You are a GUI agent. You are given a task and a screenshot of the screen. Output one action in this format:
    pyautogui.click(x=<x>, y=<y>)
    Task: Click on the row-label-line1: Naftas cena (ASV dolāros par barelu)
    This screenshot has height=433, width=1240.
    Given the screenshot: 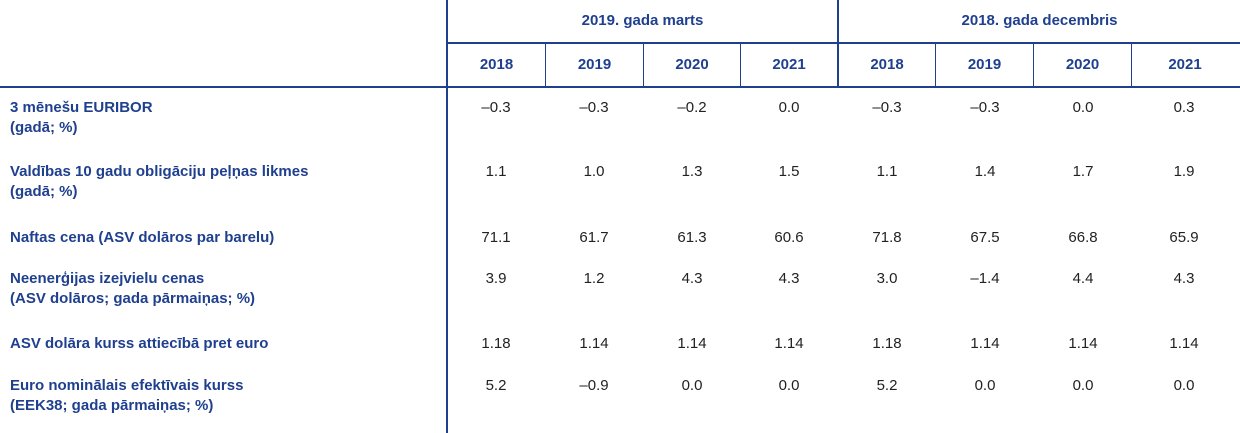 What is the action you would take?
    pyautogui.click(x=142, y=237)
    